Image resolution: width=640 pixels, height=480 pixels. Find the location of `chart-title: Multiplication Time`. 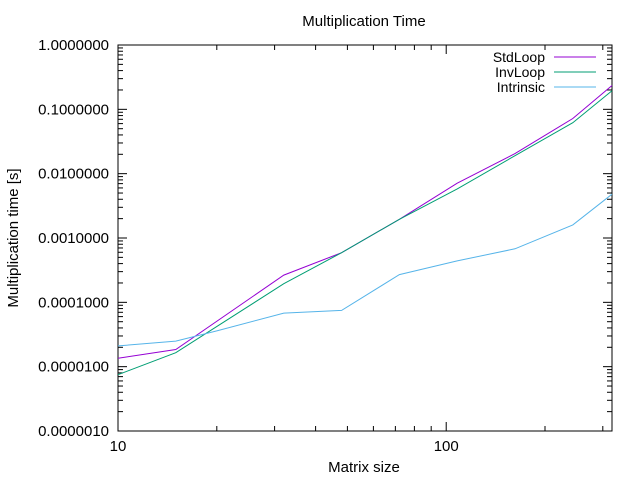

chart-title: Multiplication Time is located at coordinates (363, 21).